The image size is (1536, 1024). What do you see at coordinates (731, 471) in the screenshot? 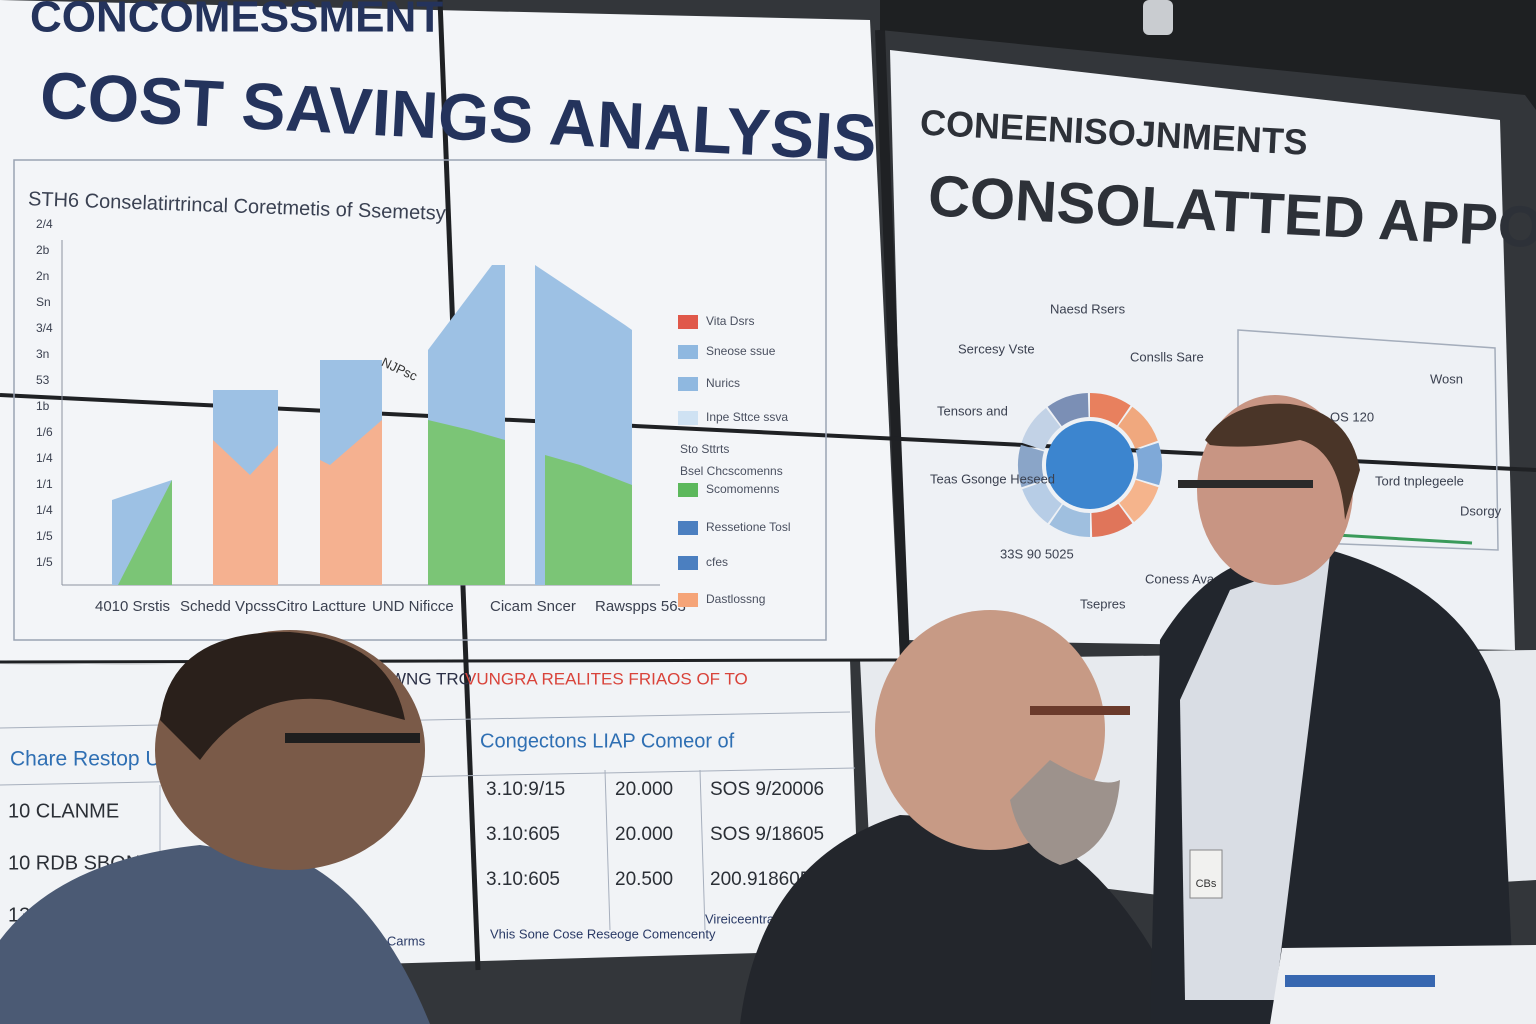
I see `legend-label: Bsel Chcscomenns` at bounding box center [731, 471].